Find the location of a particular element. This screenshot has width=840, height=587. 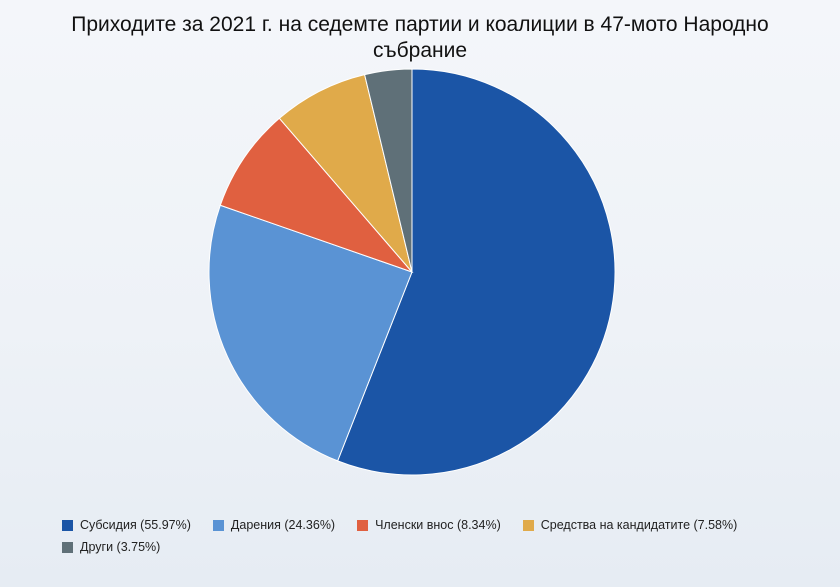

legend-label-donations: Дарения (24.36%) is located at coordinates (283, 525).